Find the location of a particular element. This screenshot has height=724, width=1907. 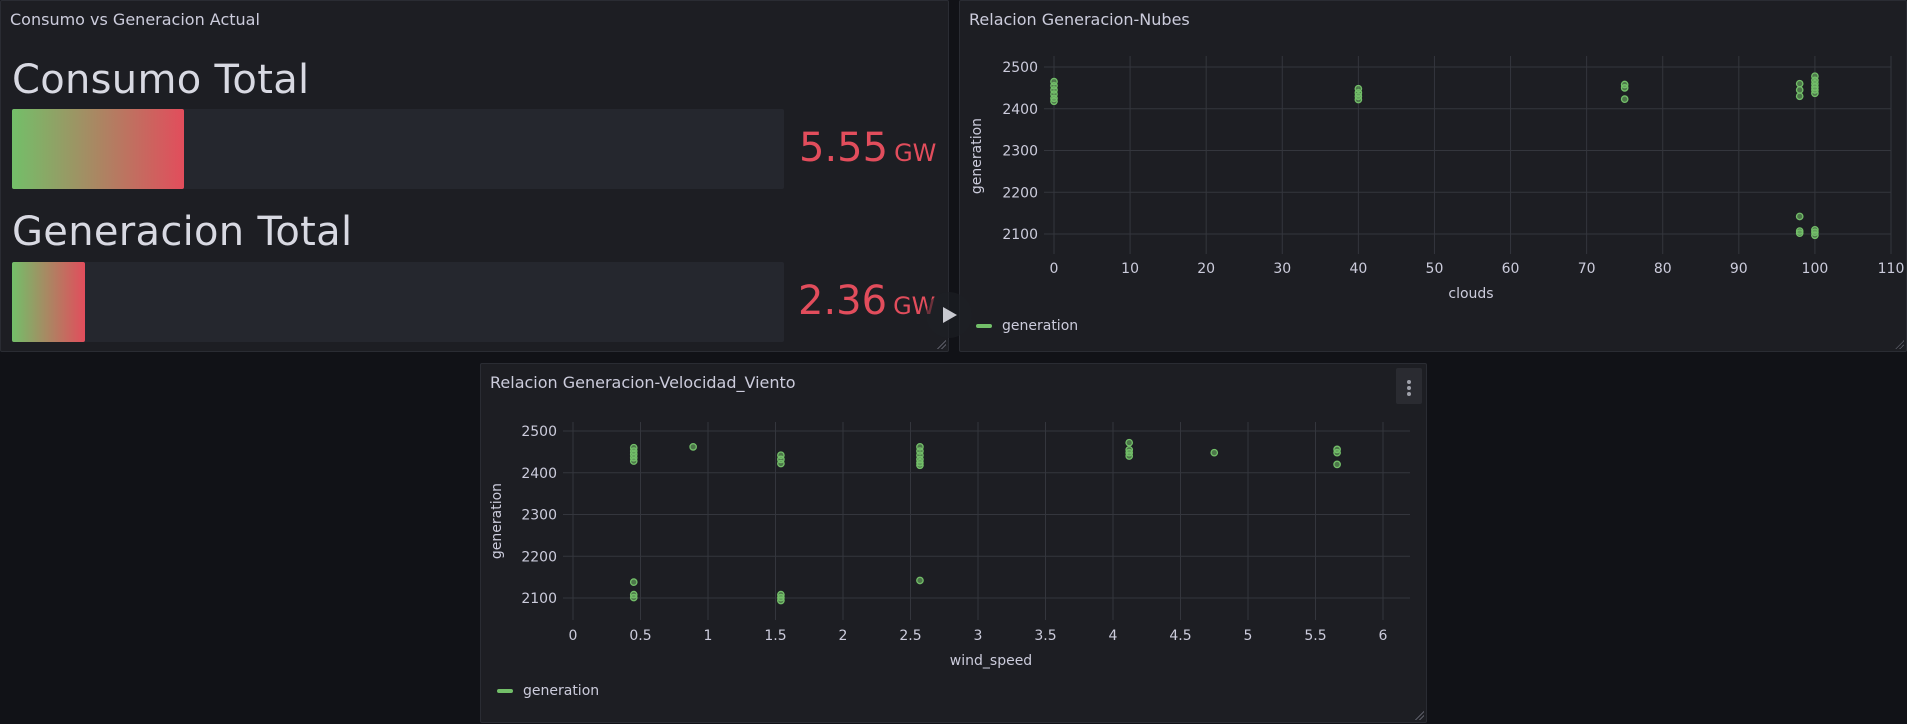

svg-text: 70 is located at coordinates (1587, 269).